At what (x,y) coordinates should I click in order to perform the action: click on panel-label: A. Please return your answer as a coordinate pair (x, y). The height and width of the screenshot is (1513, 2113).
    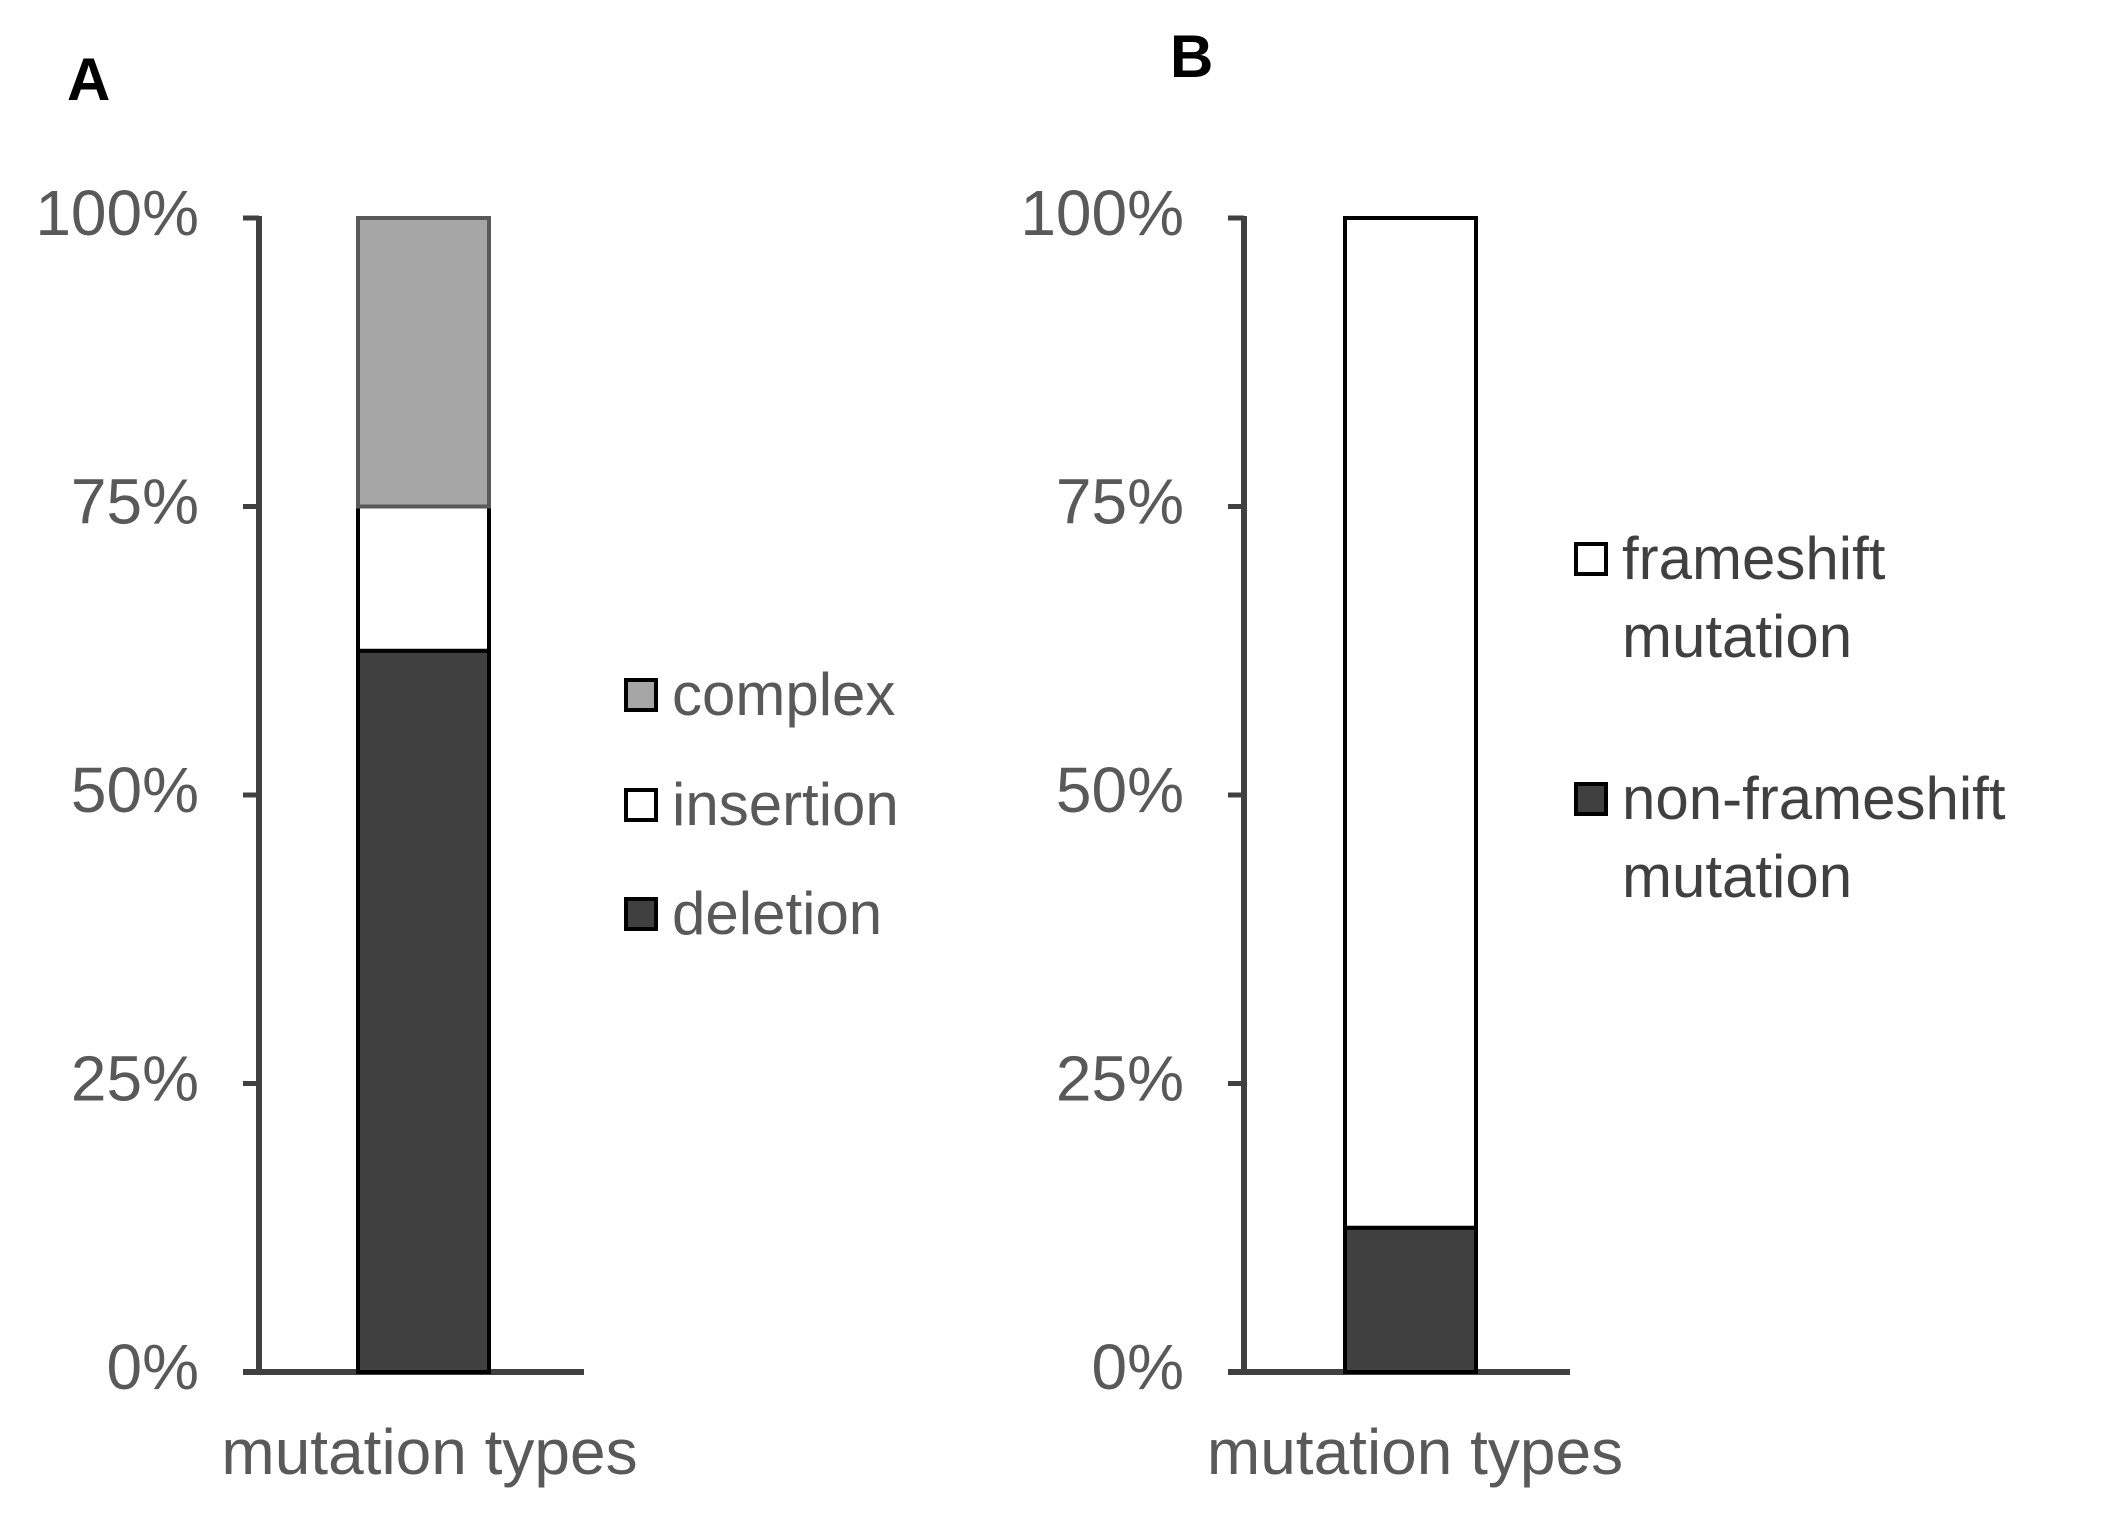
    Looking at the image, I should click on (88, 79).